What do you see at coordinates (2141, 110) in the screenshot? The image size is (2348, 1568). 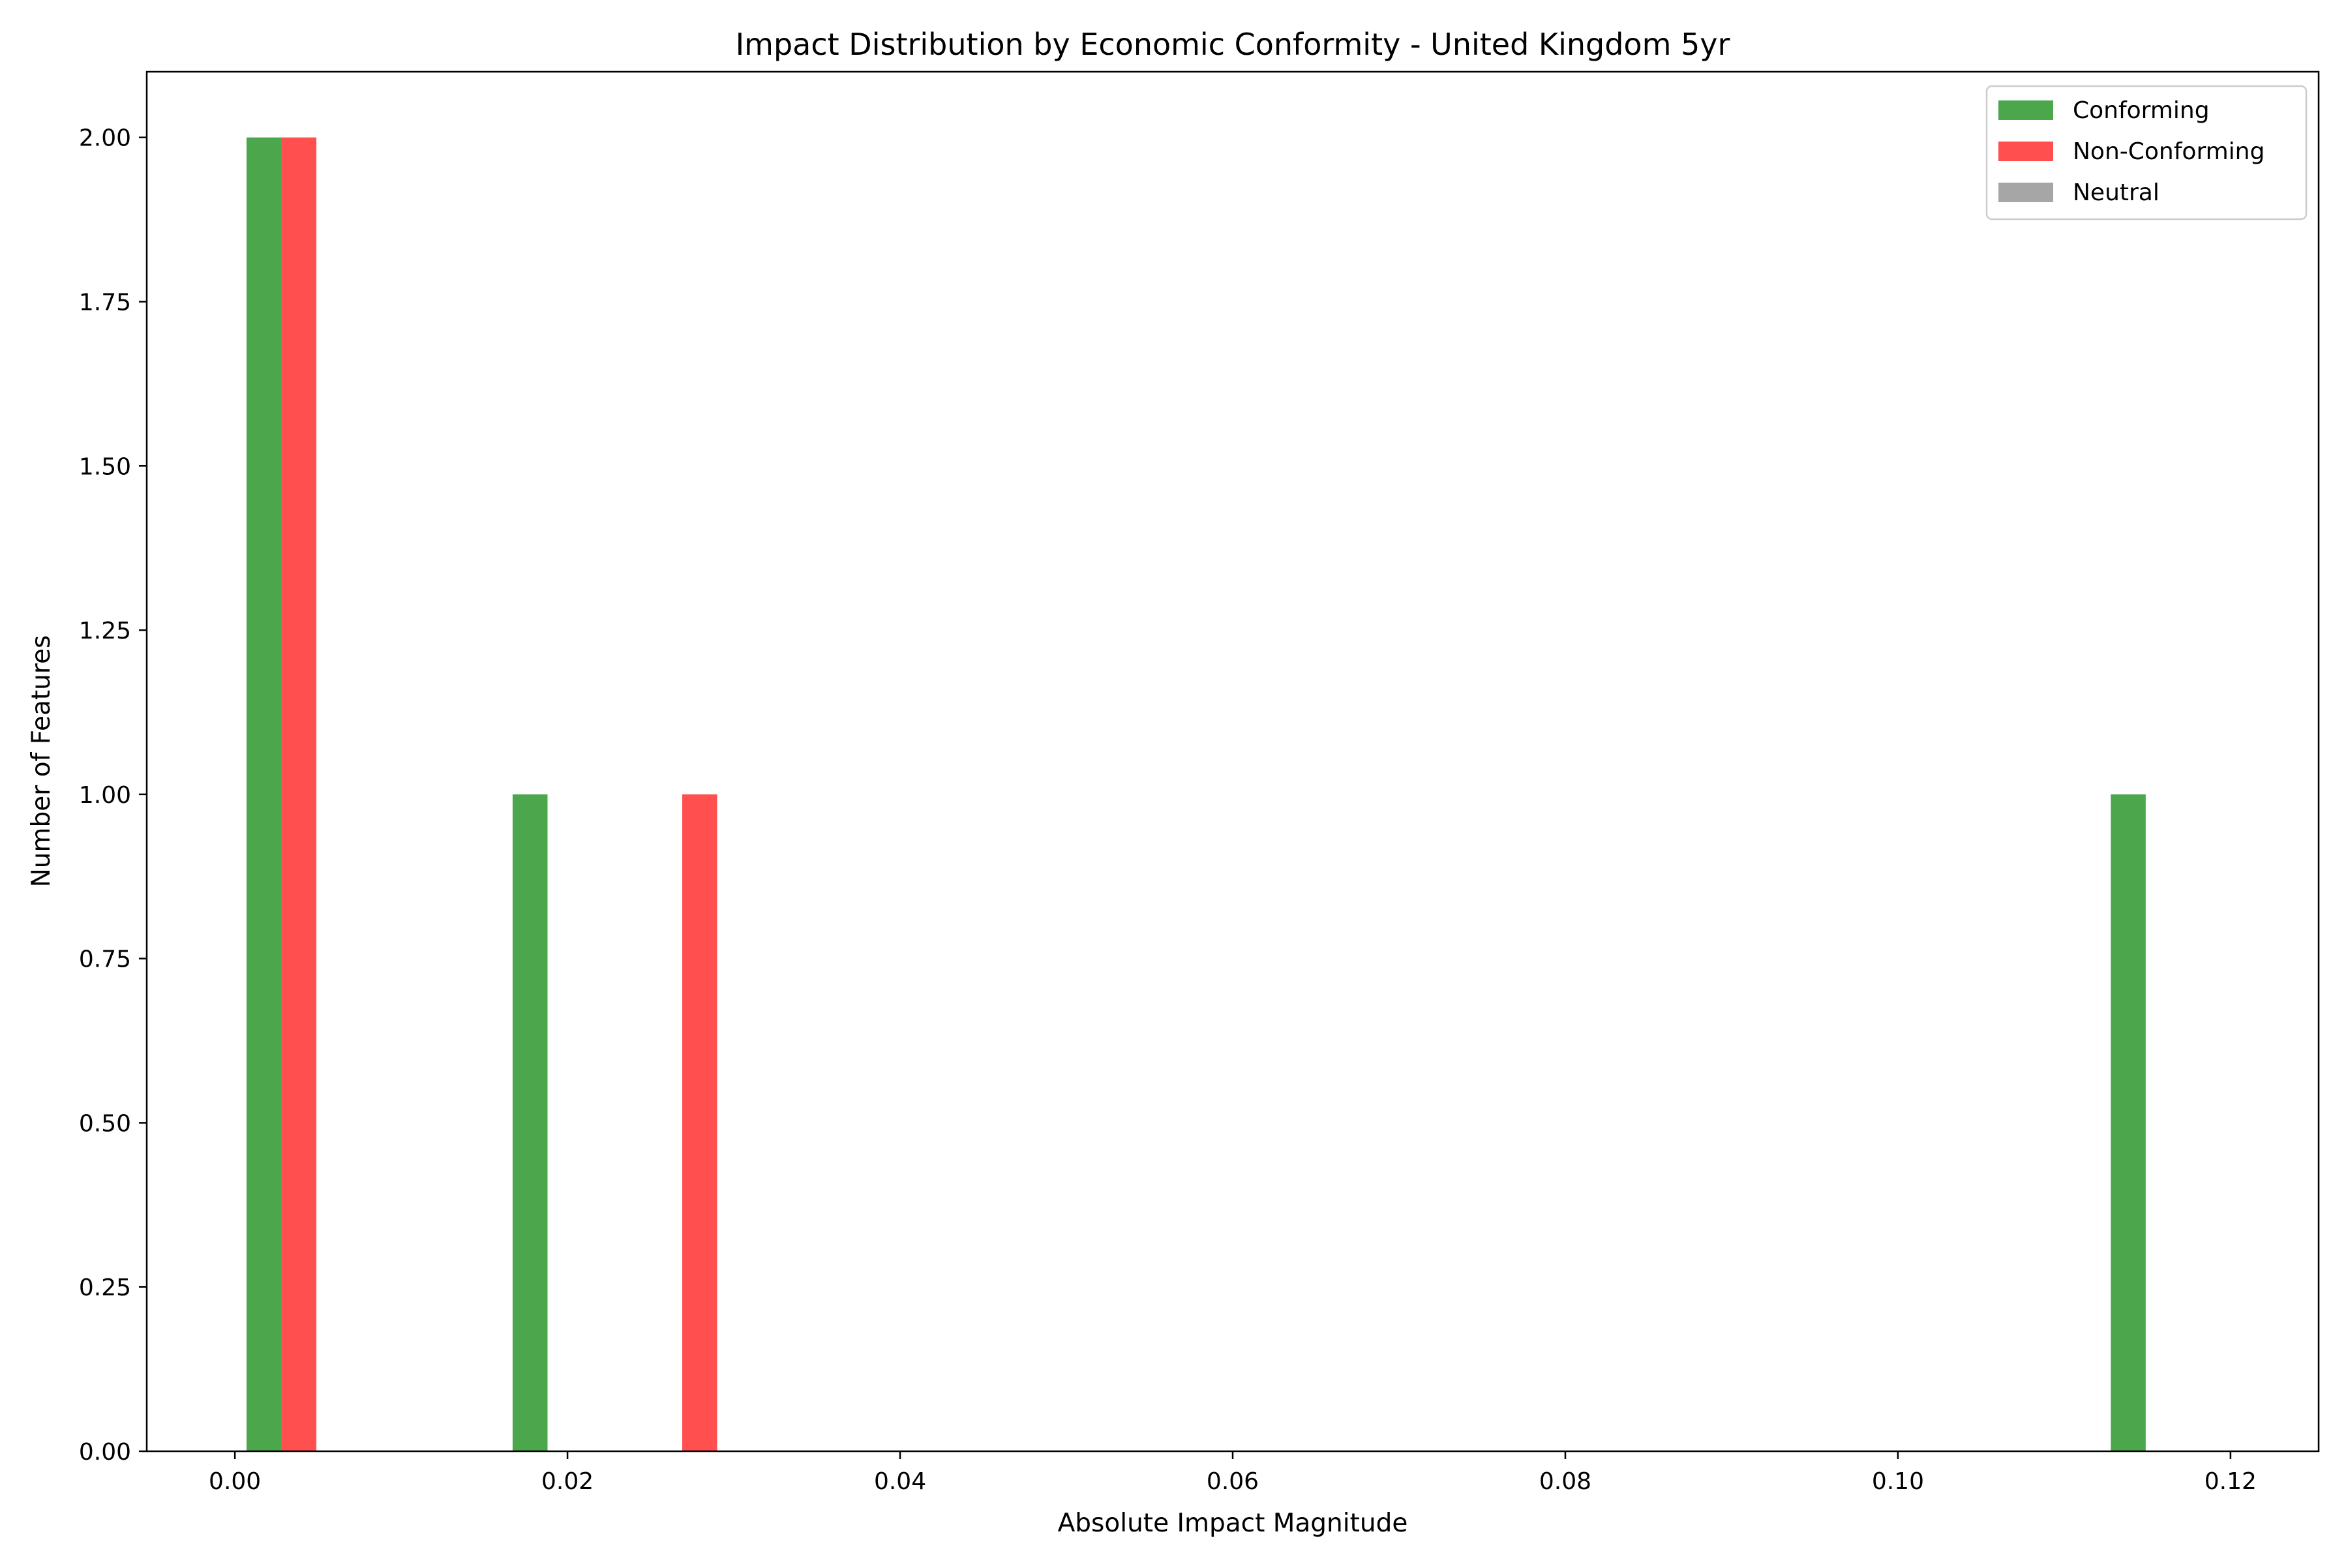 I see `legend-label-conforming: Conforming` at bounding box center [2141, 110].